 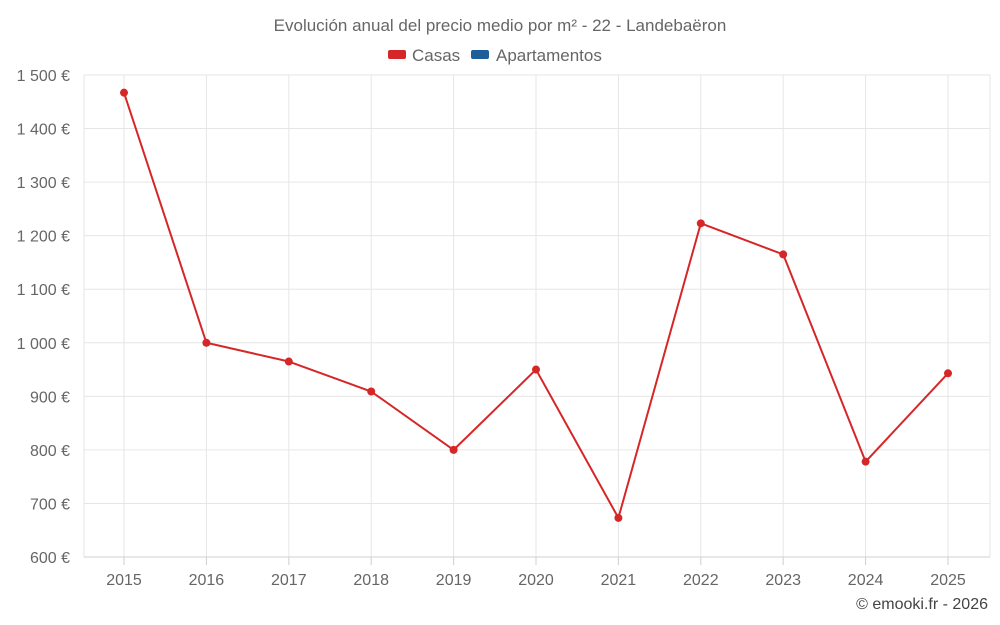 What do you see at coordinates (701, 580) in the screenshot?
I see `x-tick-label-2022: 2022` at bounding box center [701, 580].